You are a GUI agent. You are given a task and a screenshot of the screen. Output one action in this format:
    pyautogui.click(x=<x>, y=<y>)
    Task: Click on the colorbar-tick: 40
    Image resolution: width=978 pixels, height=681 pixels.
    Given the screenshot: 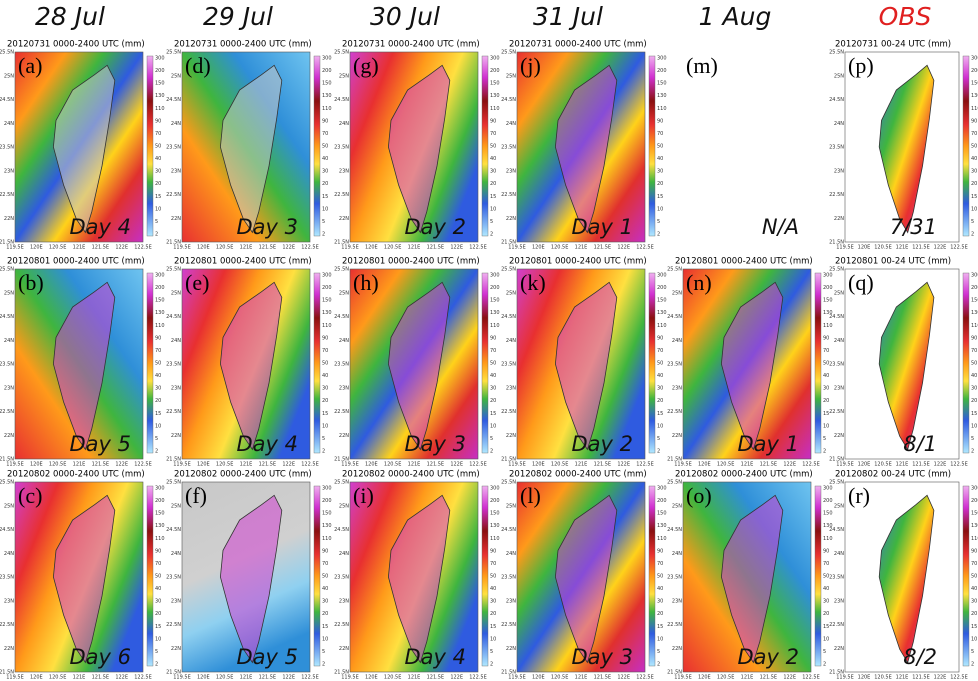 What is the action you would take?
    pyautogui.click(x=158, y=376)
    